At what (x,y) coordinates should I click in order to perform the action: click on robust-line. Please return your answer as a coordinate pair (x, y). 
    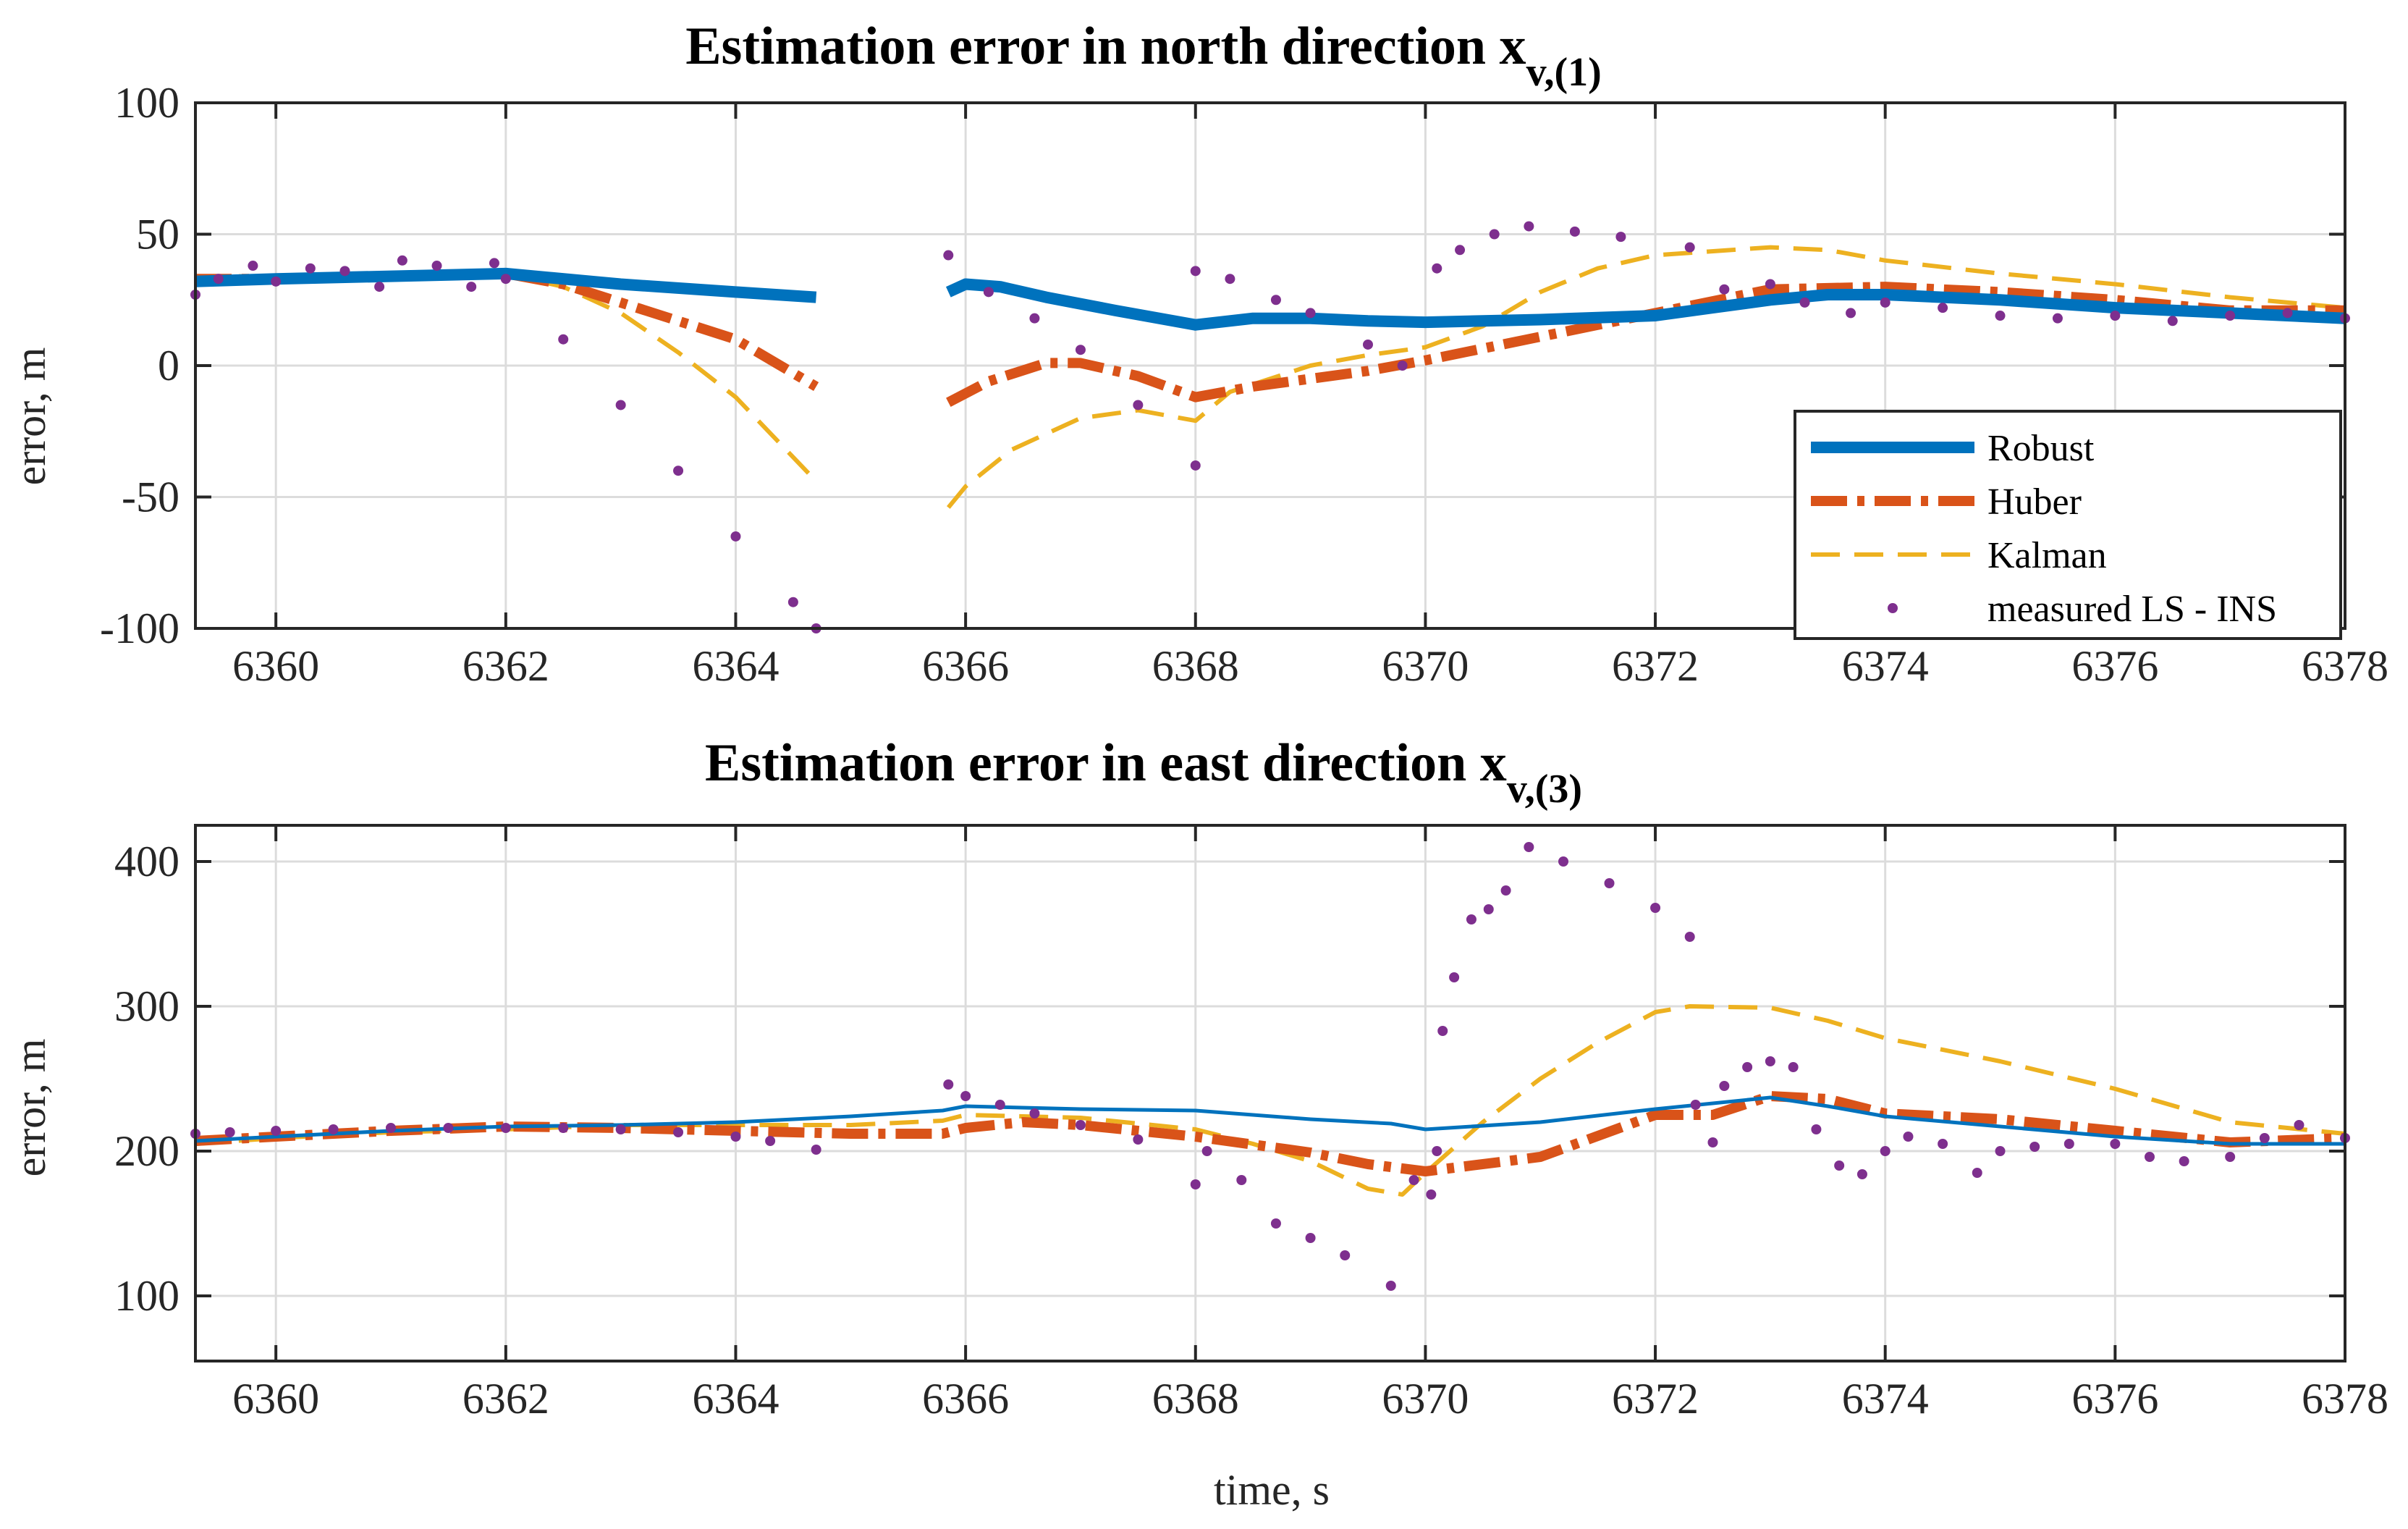
    Looking at the image, I should click on (1270, 1121).